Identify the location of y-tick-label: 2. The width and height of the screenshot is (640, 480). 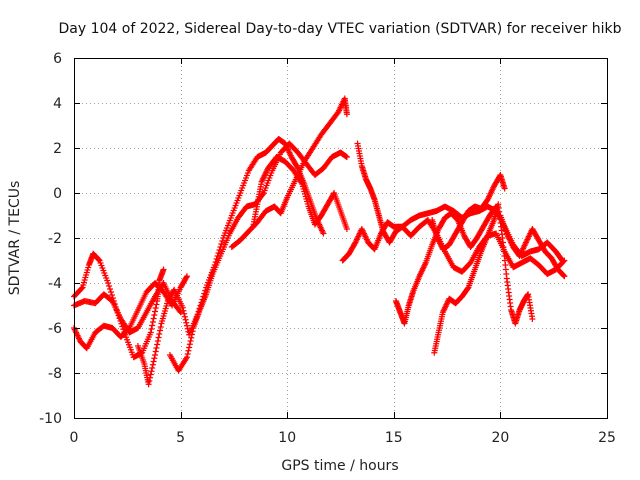
(57, 149).